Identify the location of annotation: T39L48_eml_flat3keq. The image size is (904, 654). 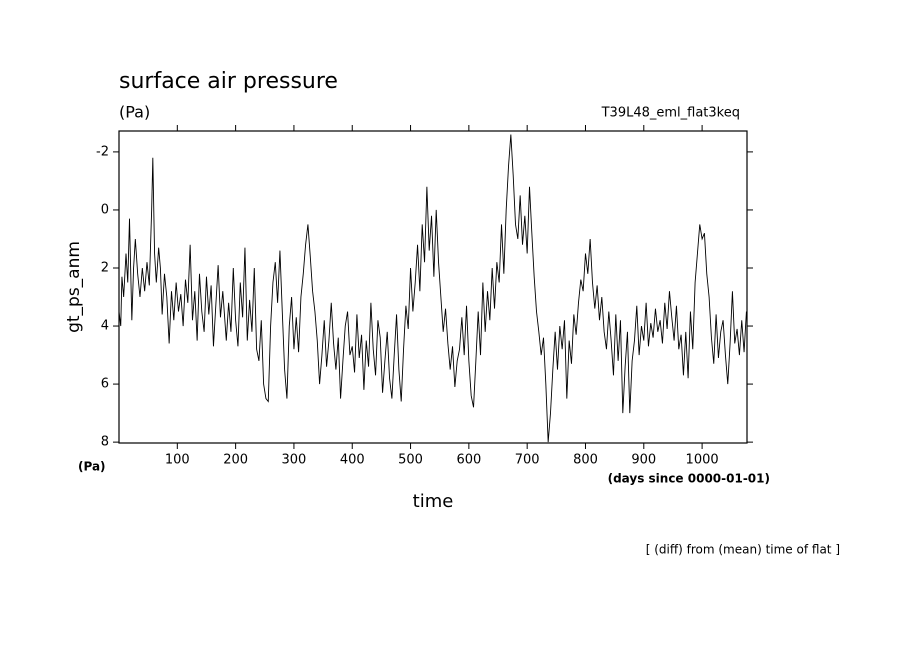
(670, 113).